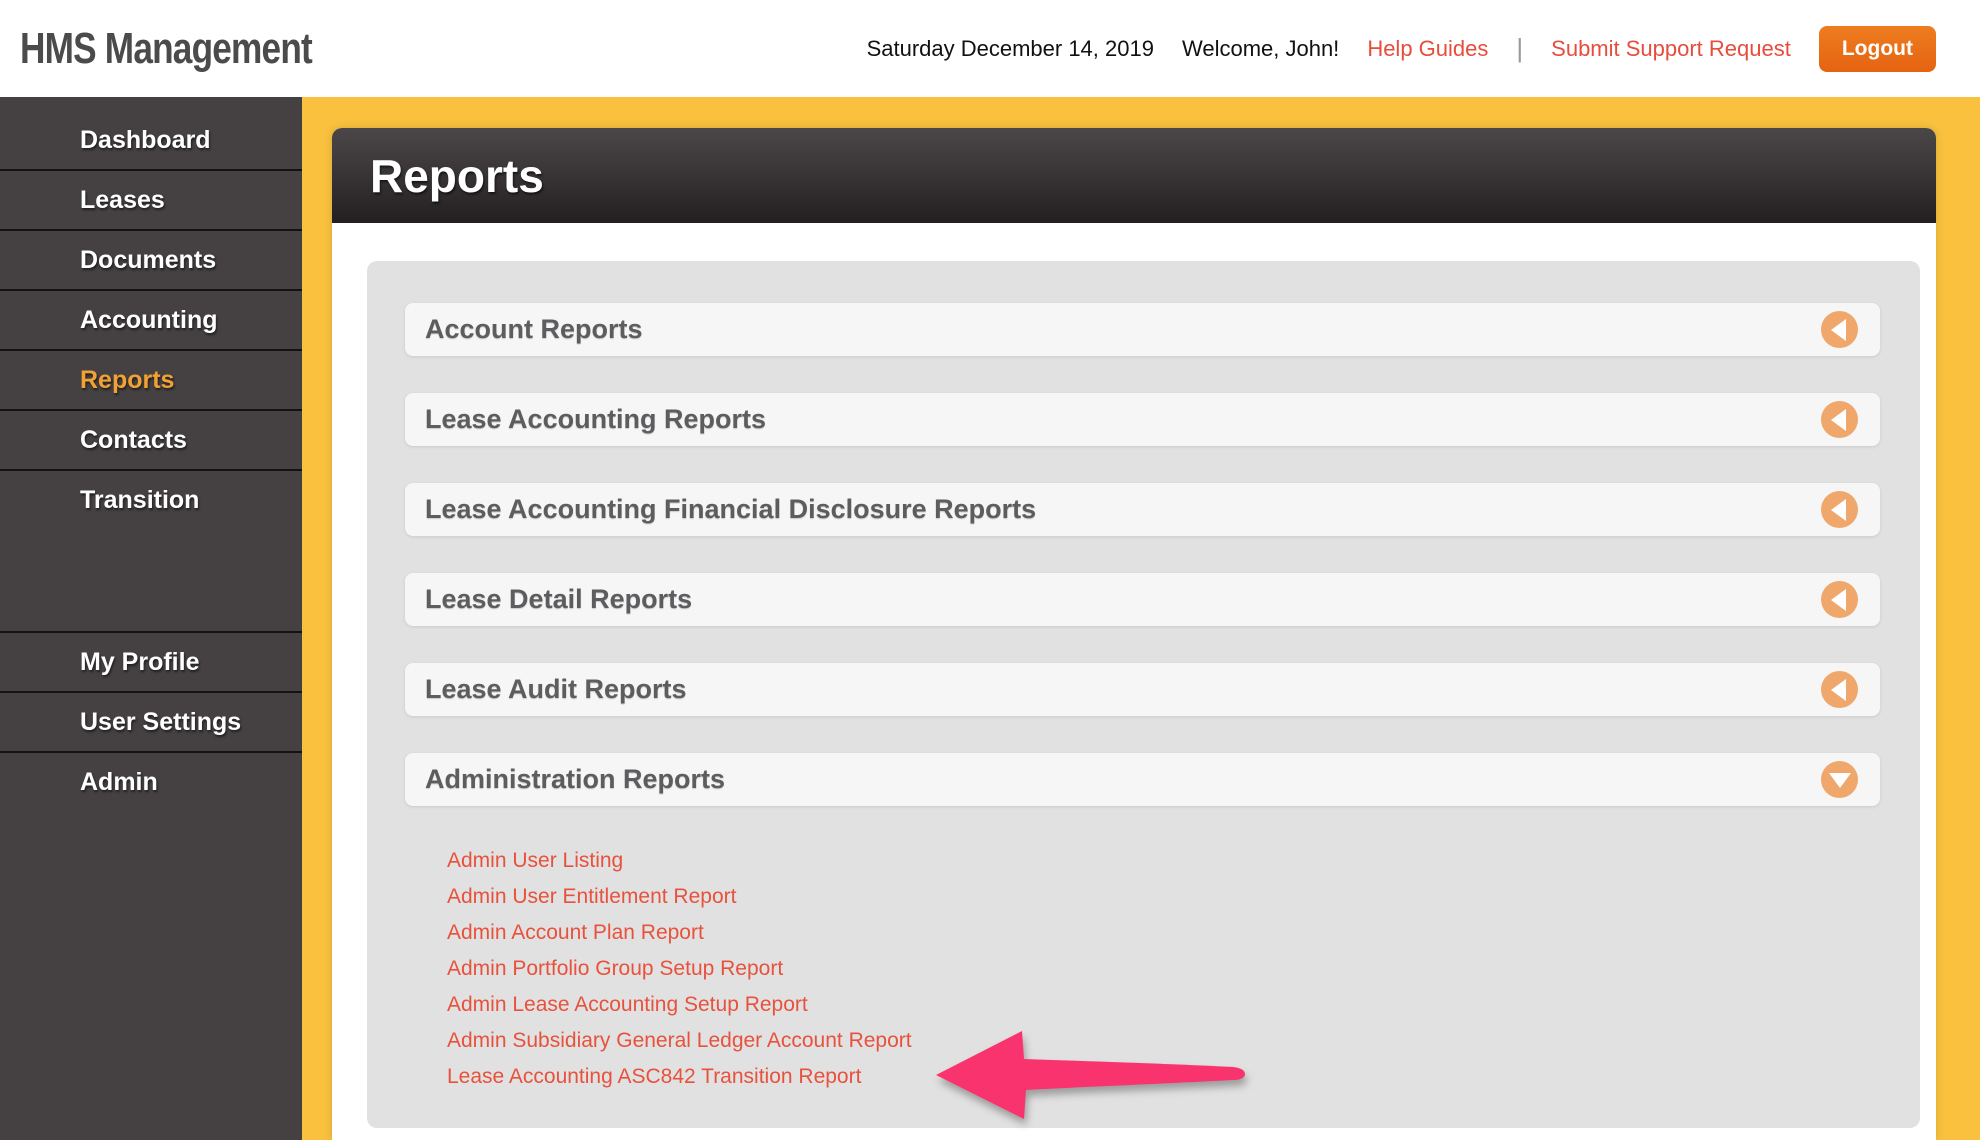 This screenshot has height=1140, width=1980. What do you see at coordinates (535, 860) in the screenshot?
I see `link-admin-user-listing: Admin User Listing` at bounding box center [535, 860].